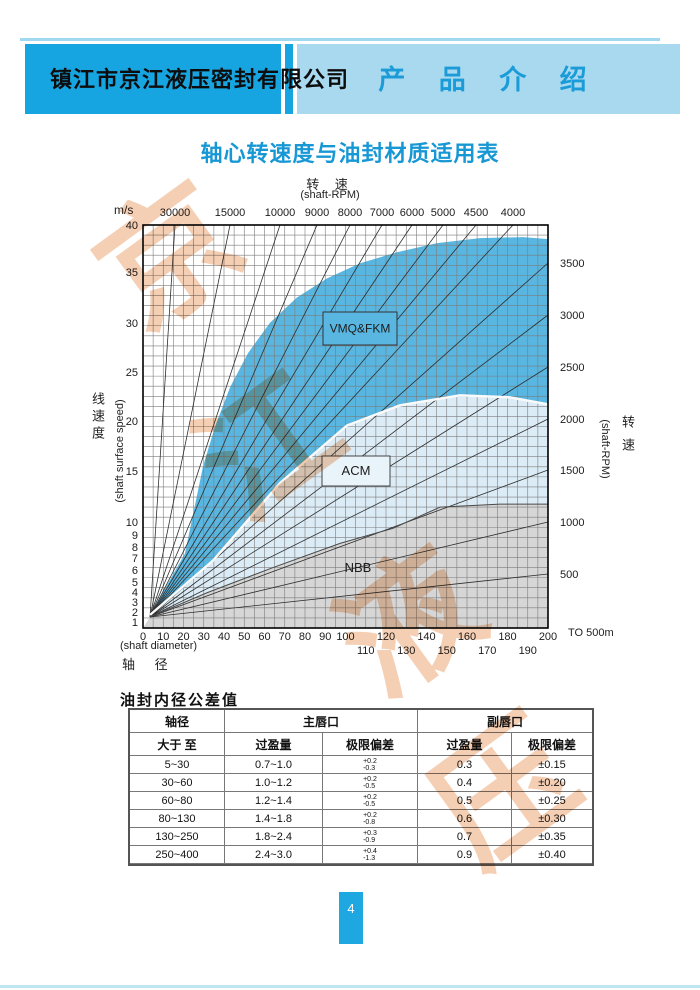 This screenshot has width=700, height=990. What do you see at coordinates (180, 700) in the screenshot?
I see `tolerance-table-title: 油封内径公差值` at bounding box center [180, 700].